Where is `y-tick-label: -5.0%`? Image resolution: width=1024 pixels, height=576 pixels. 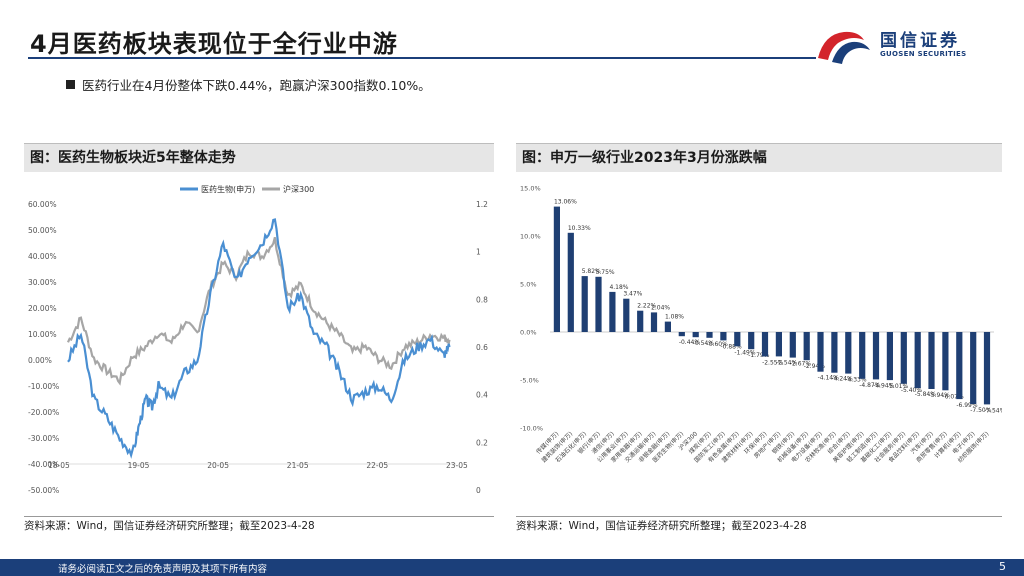
y-tick-label: -5.0% is located at coordinates (529, 381).